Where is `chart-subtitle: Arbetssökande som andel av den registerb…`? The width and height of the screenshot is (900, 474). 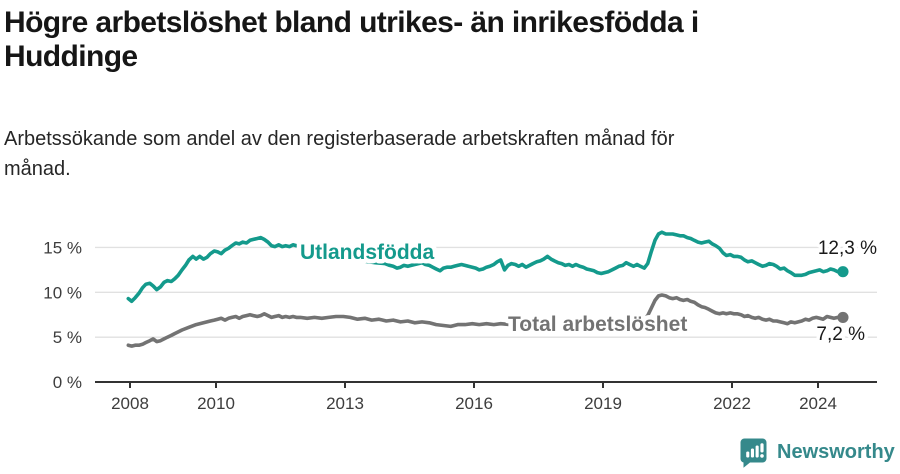 chart-subtitle: Arbetssökande som andel av den registerb… is located at coordinates (434, 154).